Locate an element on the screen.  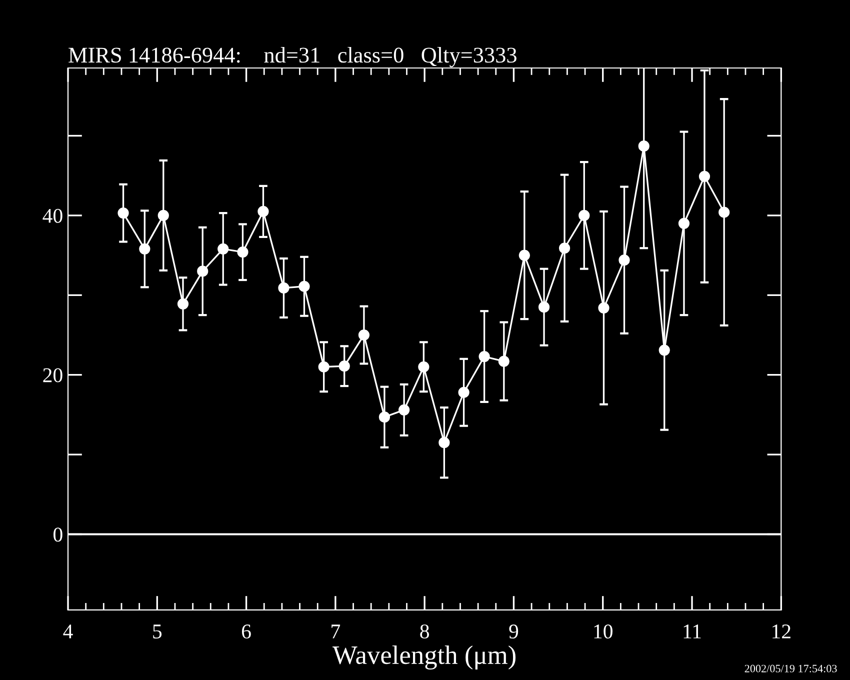
x-tick-label: 4 is located at coordinates (68, 631).